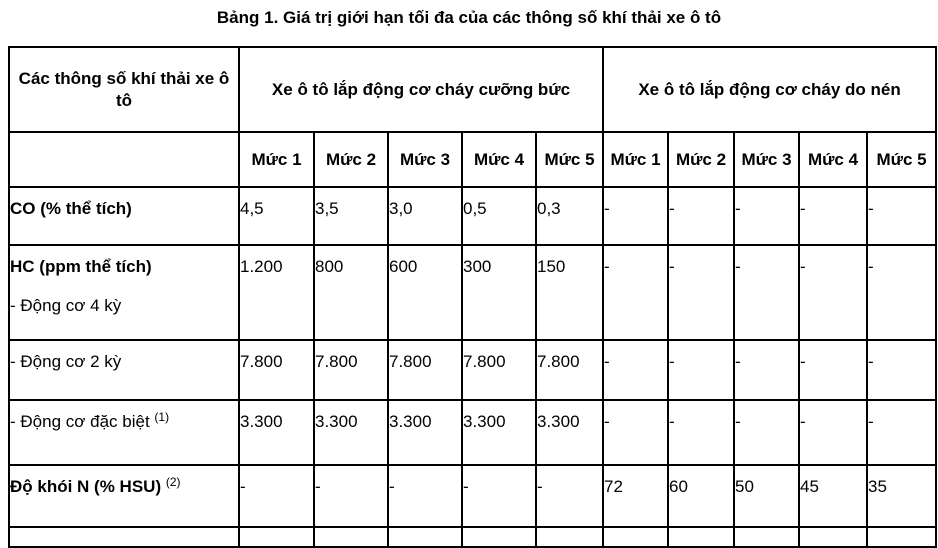  I want to click on value-cell: 45, so click(833, 496).